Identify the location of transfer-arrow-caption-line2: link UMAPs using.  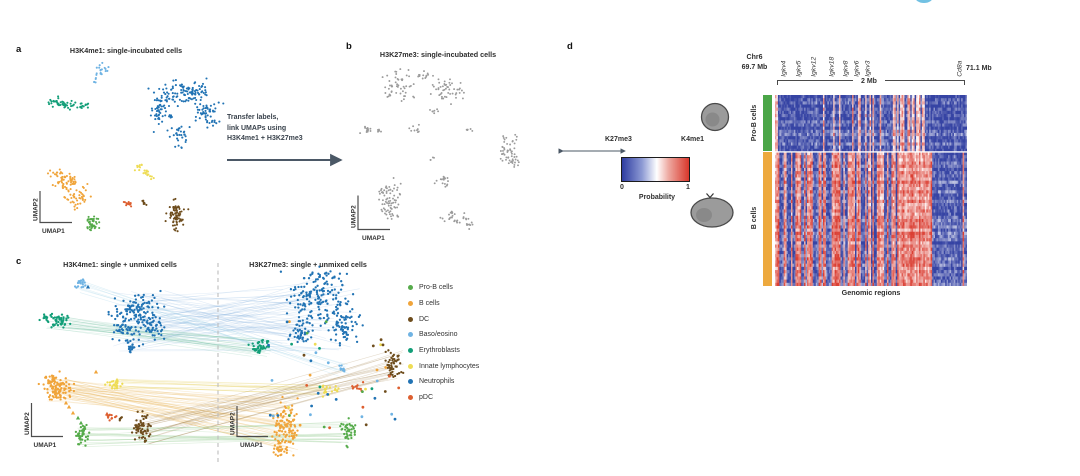
(257, 128).